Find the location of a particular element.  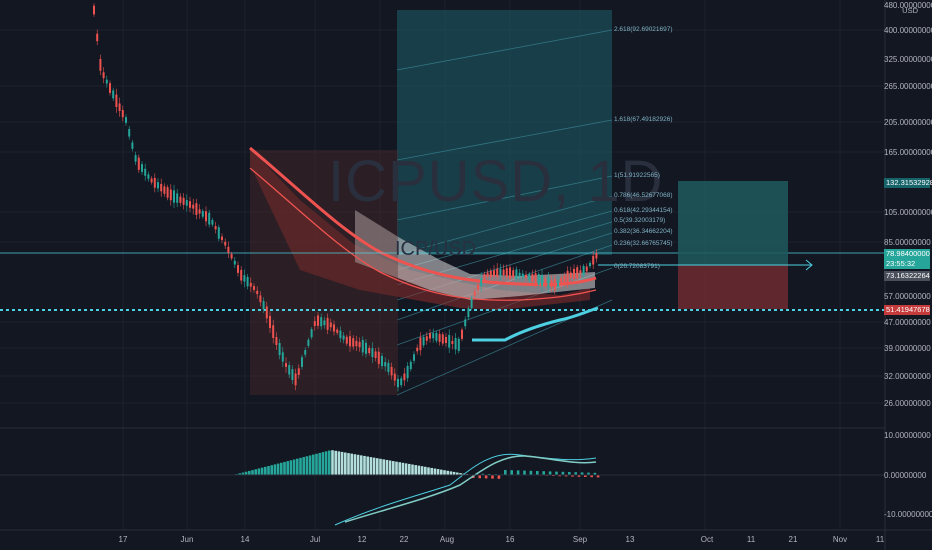

symbol-watermark: ICPUSD, 1D is located at coordinates (496, 181).